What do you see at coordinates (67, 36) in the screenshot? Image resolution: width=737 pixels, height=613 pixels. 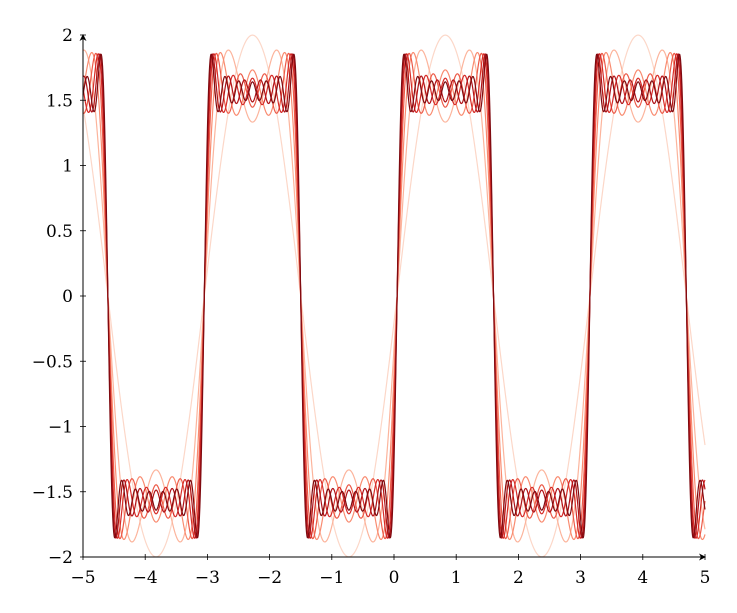 I see `y-tick-label: 2` at bounding box center [67, 36].